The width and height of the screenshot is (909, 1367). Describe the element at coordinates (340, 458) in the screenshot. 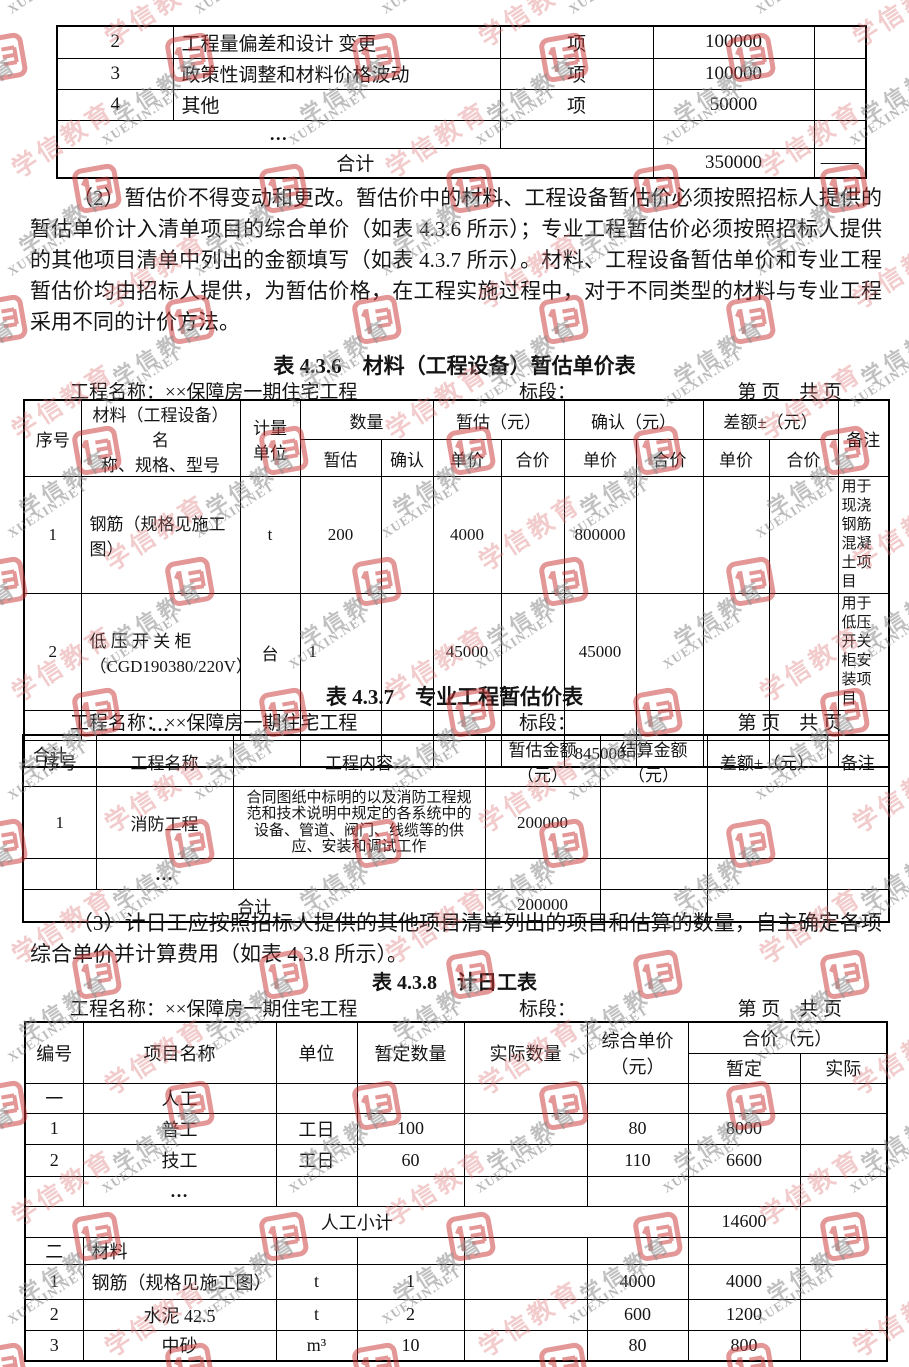

I see `subheader-qty-est: 暂估` at that location.